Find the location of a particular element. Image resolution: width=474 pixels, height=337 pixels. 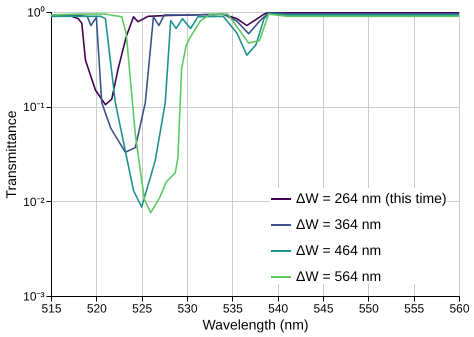

x-tick-label: 525 is located at coordinates (142, 309).